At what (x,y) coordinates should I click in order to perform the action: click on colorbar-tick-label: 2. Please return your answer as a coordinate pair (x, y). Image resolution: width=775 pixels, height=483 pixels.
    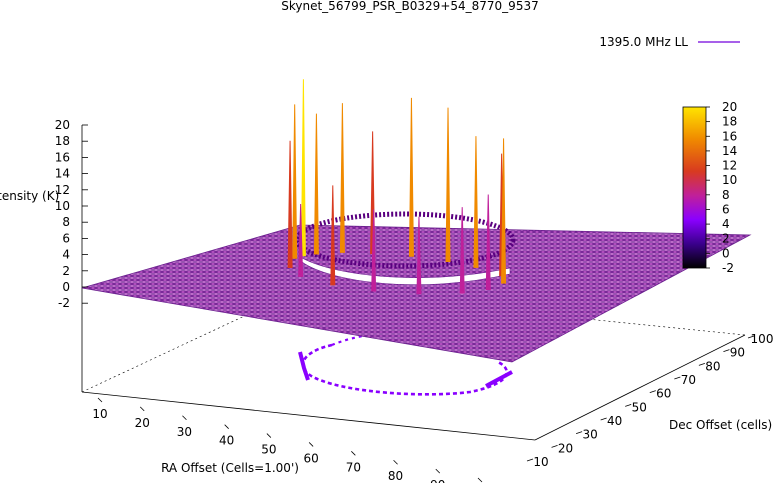
    Looking at the image, I should click on (726, 239).